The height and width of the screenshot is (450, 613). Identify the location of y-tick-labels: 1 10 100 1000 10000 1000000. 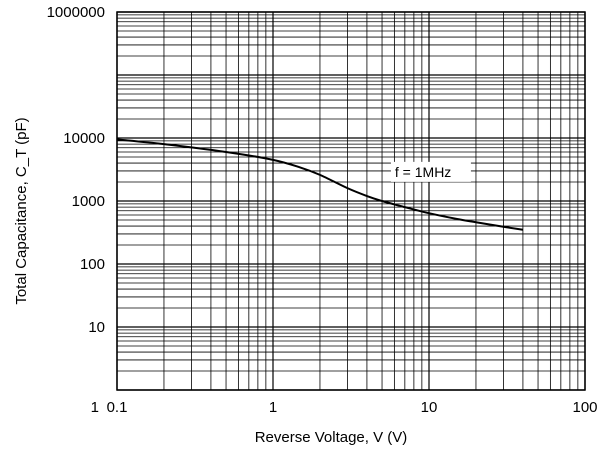
(76, 210).